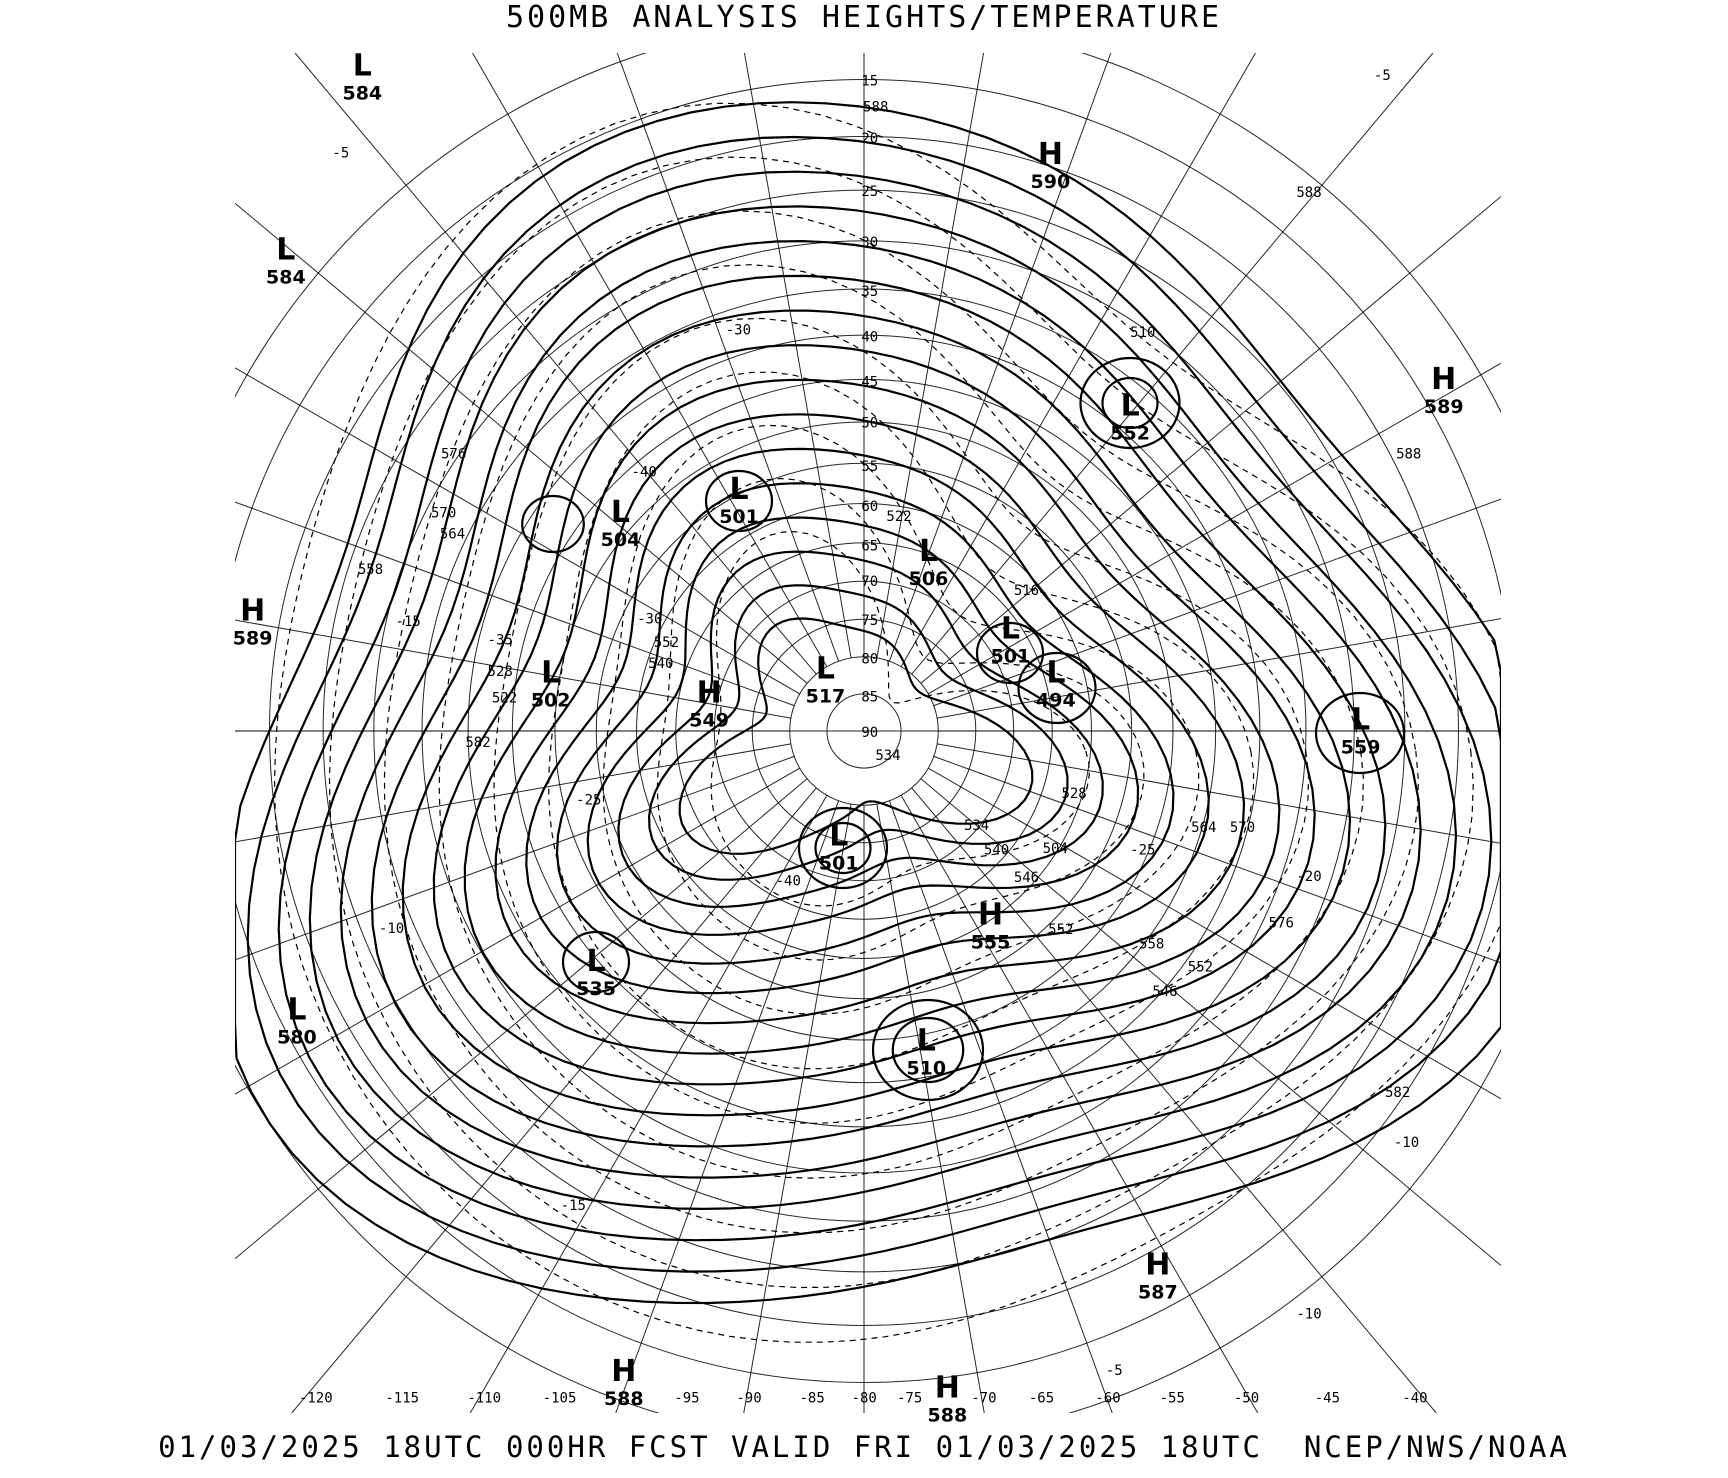 This screenshot has height=1478, width=1728. I want to click on contour-label: 552, so click(1060, 930).